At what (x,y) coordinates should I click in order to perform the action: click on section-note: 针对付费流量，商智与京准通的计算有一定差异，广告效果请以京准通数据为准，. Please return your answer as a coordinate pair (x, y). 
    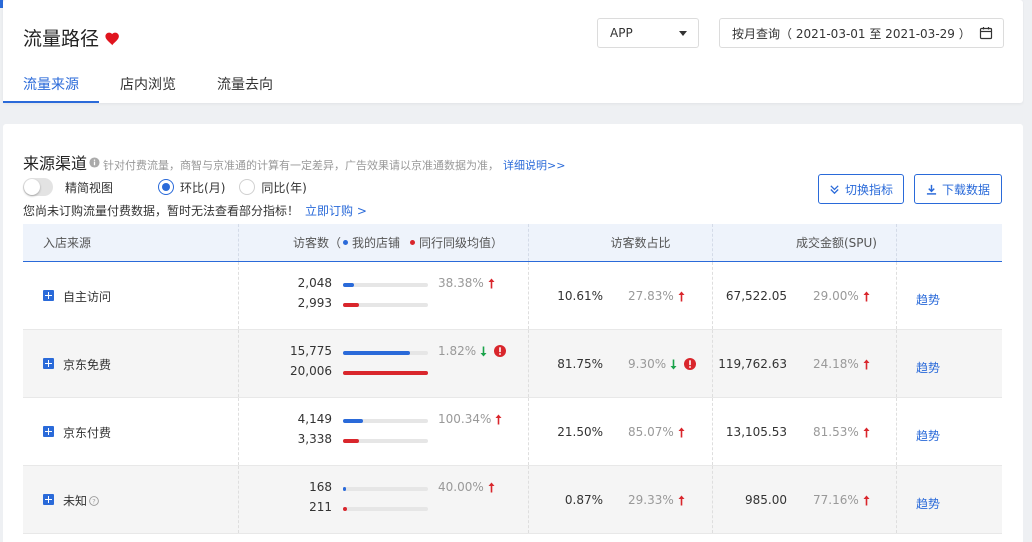
    Looking at the image, I should click on (301, 165).